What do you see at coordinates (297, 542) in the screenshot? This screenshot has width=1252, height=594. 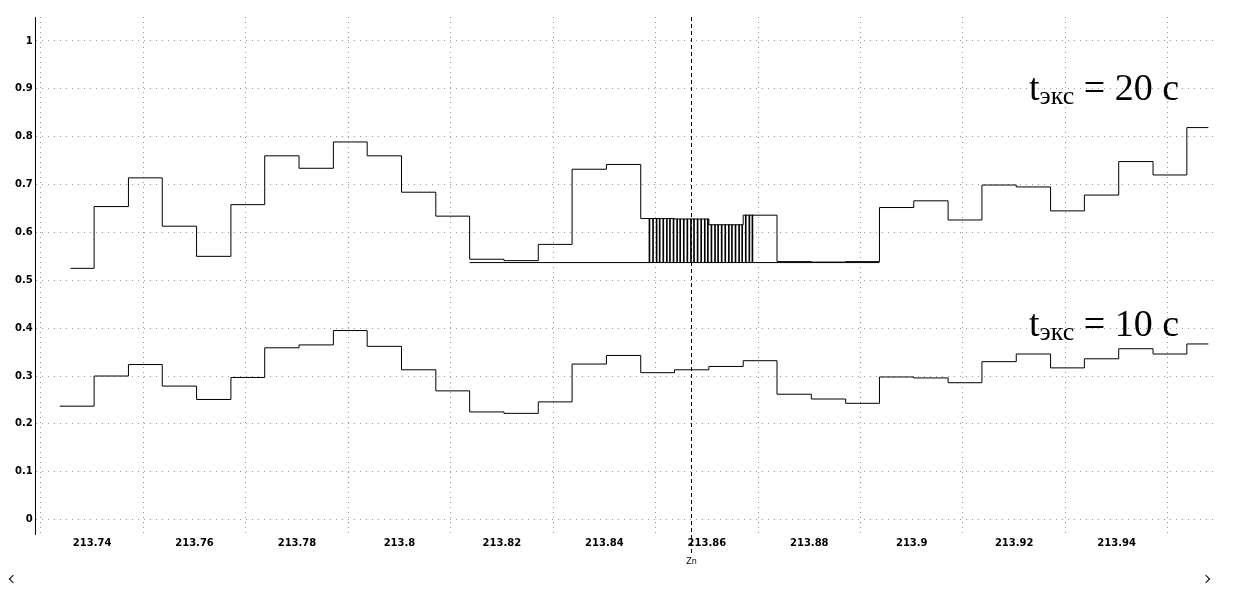 I see `x-tick-label: 213.78` at bounding box center [297, 542].